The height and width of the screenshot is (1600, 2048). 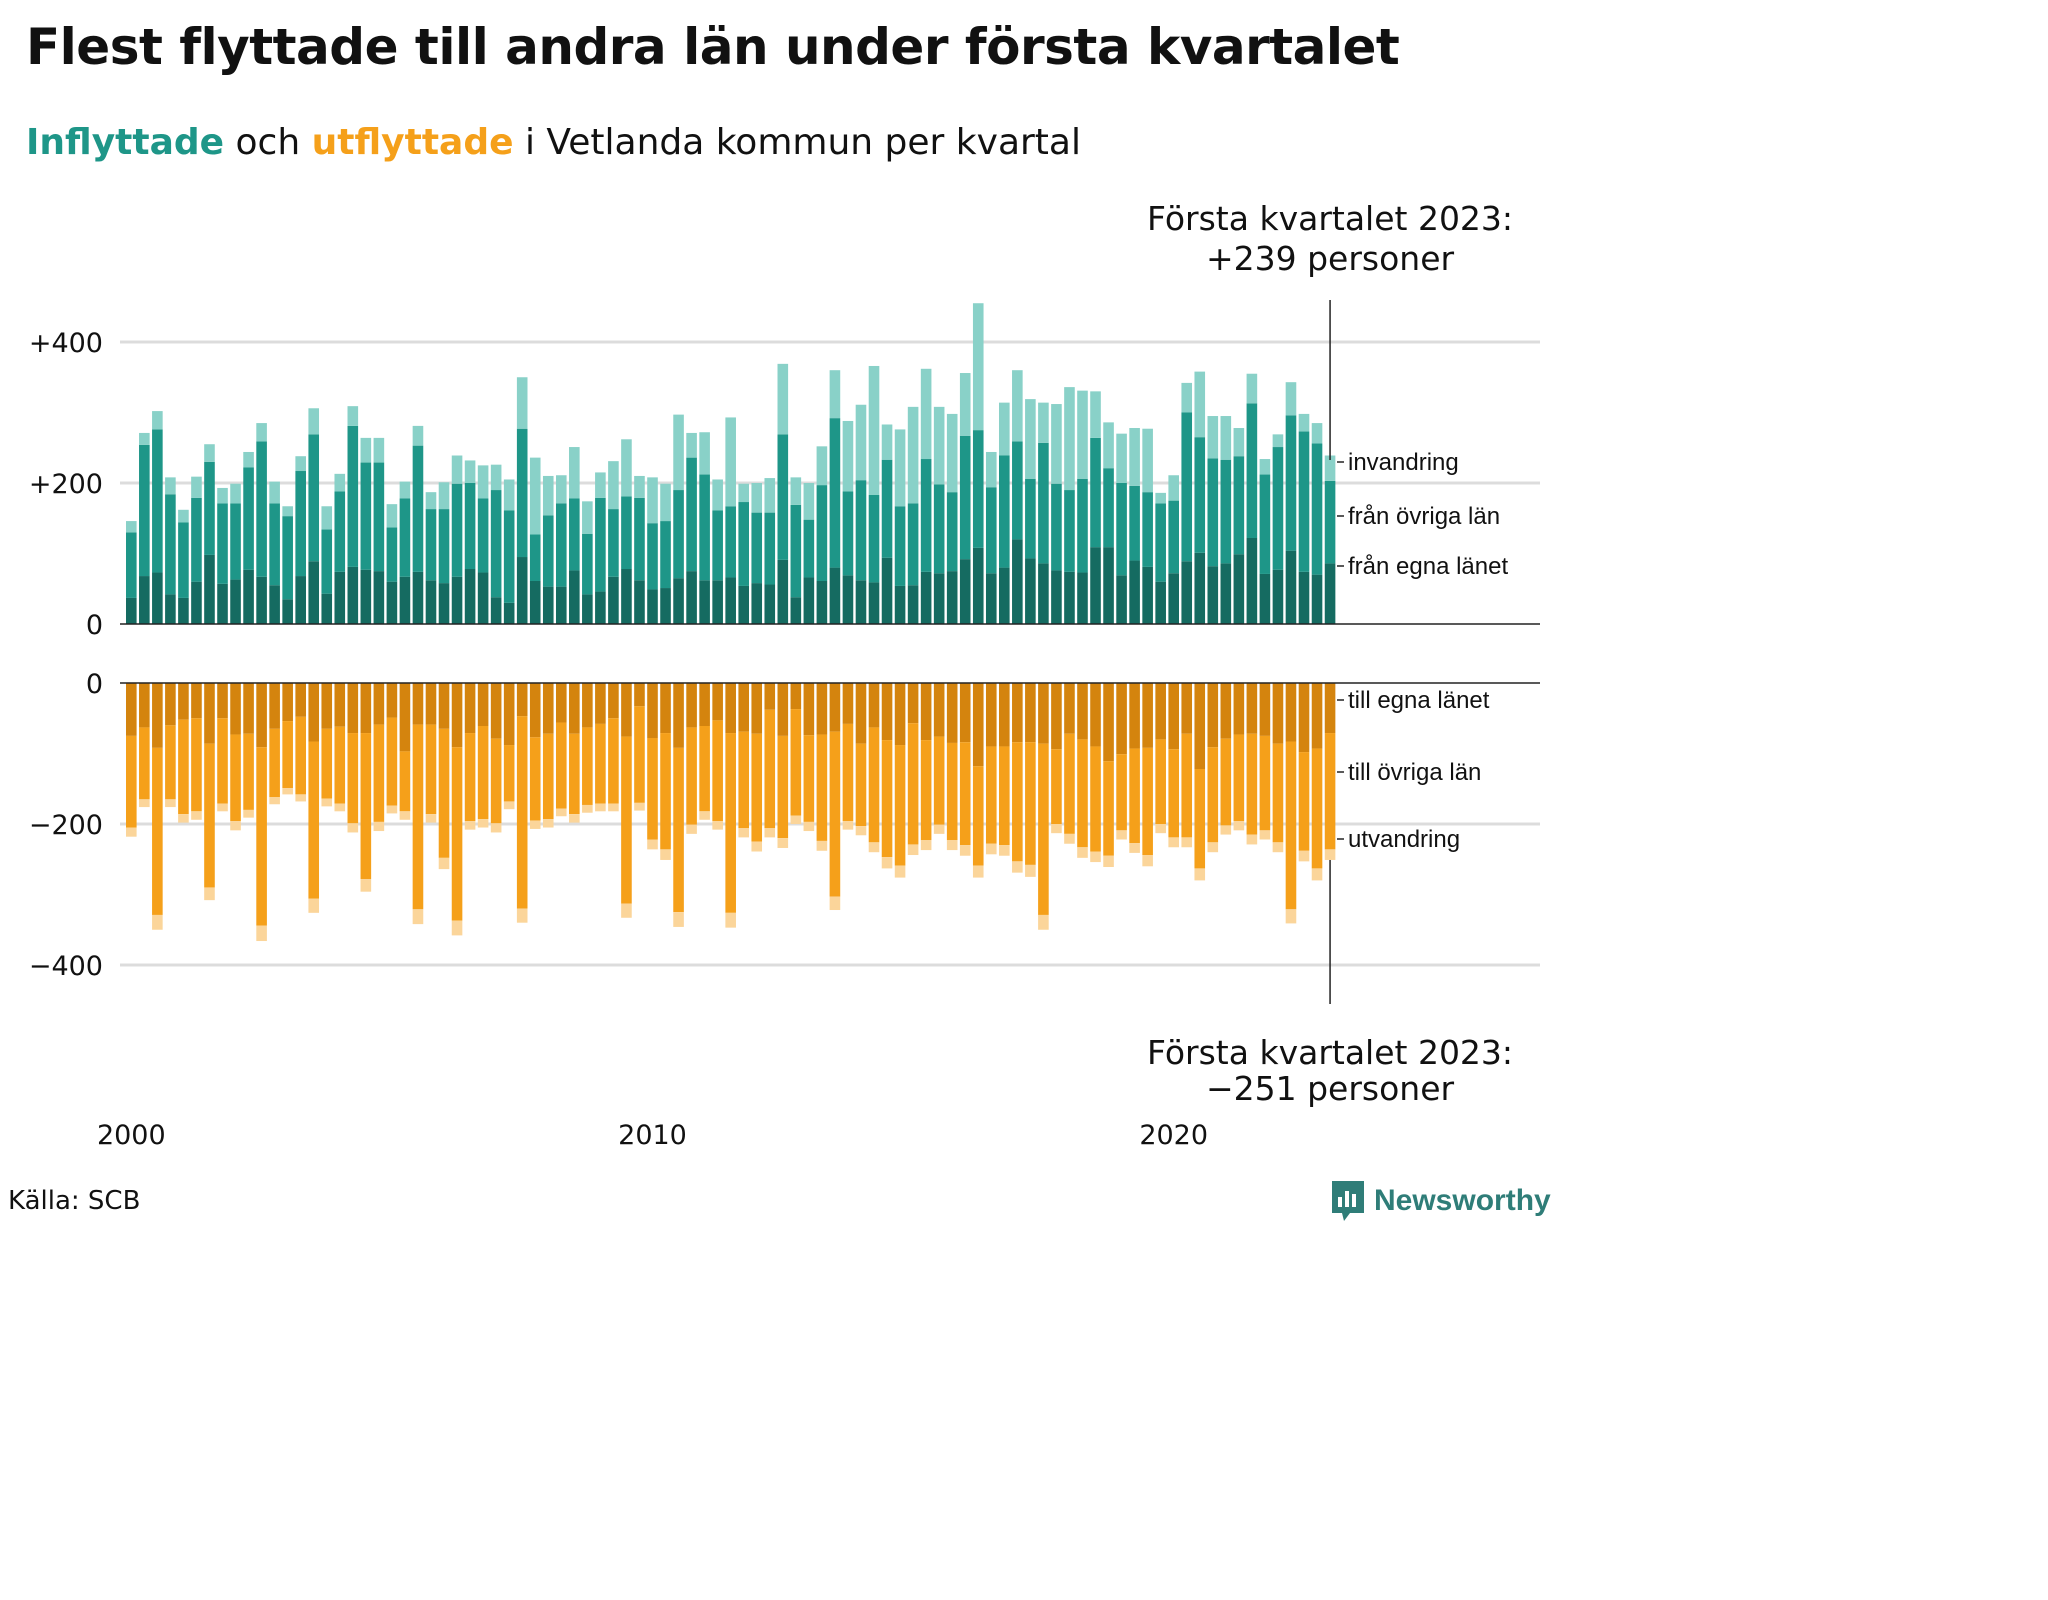 What do you see at coordinates (412, 142) in the screenshot?
I see `subtitle-outflow: utflyttade` at bounding box center [412, 142].